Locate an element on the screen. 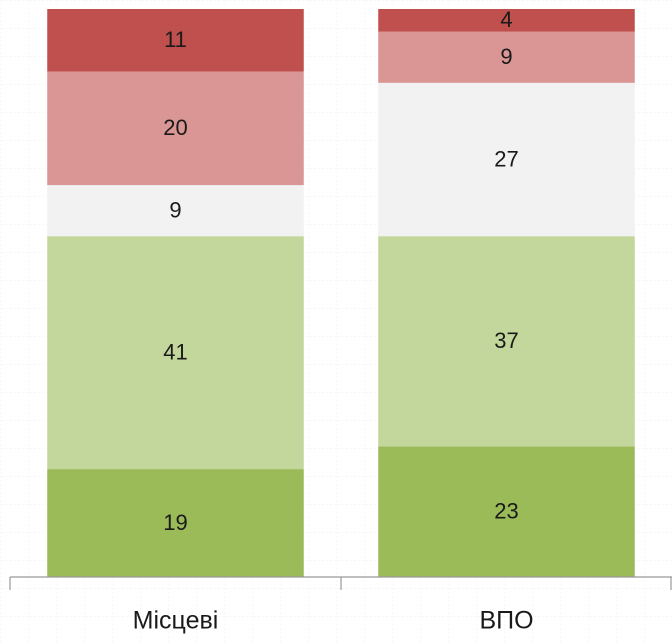  value-label: 37 is located at coordinates (506, 340).